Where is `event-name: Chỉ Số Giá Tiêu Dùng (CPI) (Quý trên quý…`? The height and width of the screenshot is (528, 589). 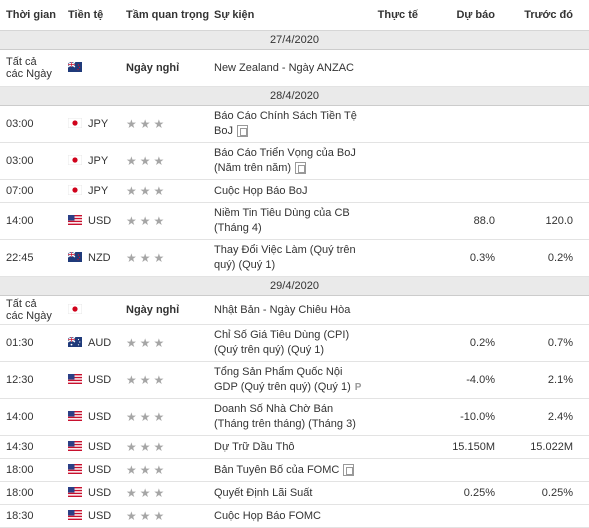
event-name: Chỉ Số Giá Tiêu Dùng (CPI) (Quý trên quý… is located at coordinates (288, 343).